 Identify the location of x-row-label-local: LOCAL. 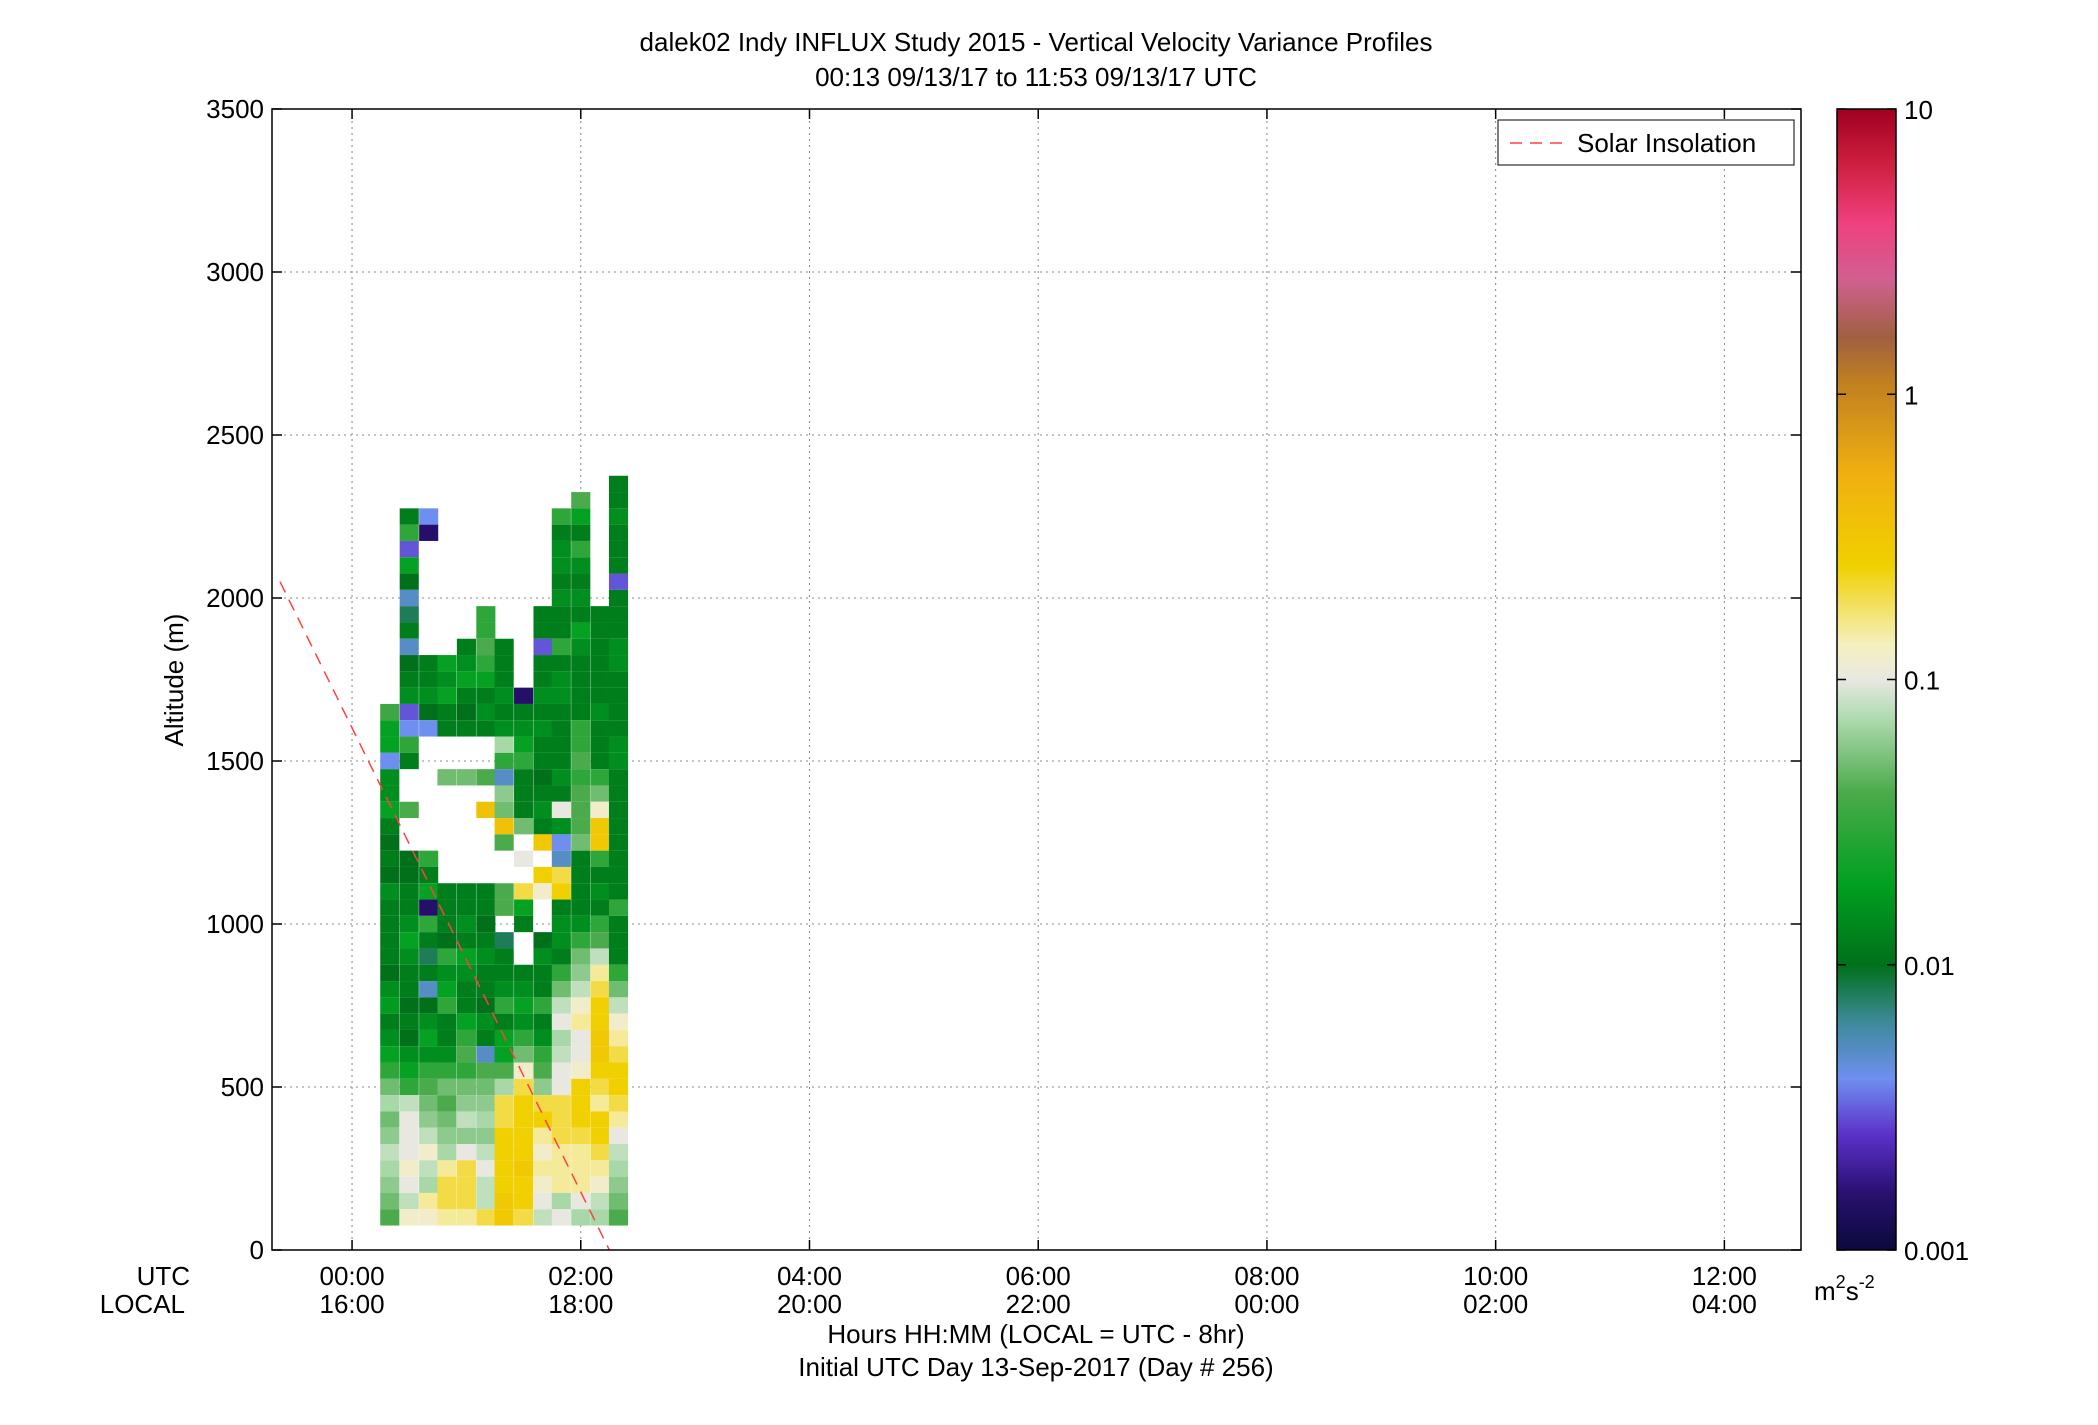
(142, 1304).